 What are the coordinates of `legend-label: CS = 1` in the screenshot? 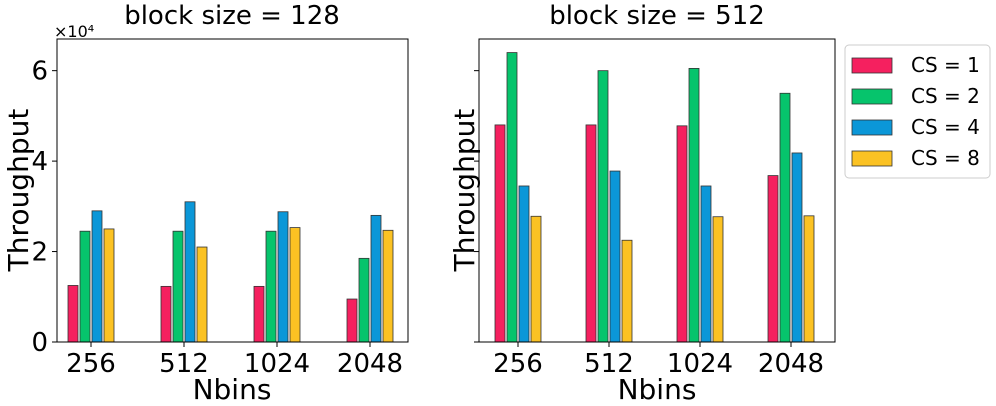 It's located at (945, 65).